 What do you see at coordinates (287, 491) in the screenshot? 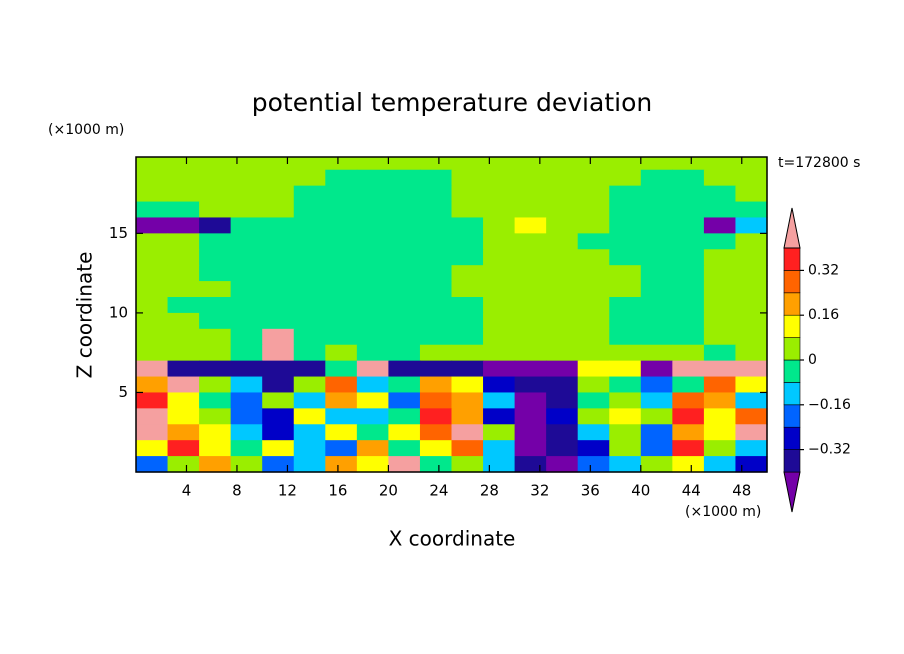
I see `x-tick-label: 12` at bounding box center [287, 491].